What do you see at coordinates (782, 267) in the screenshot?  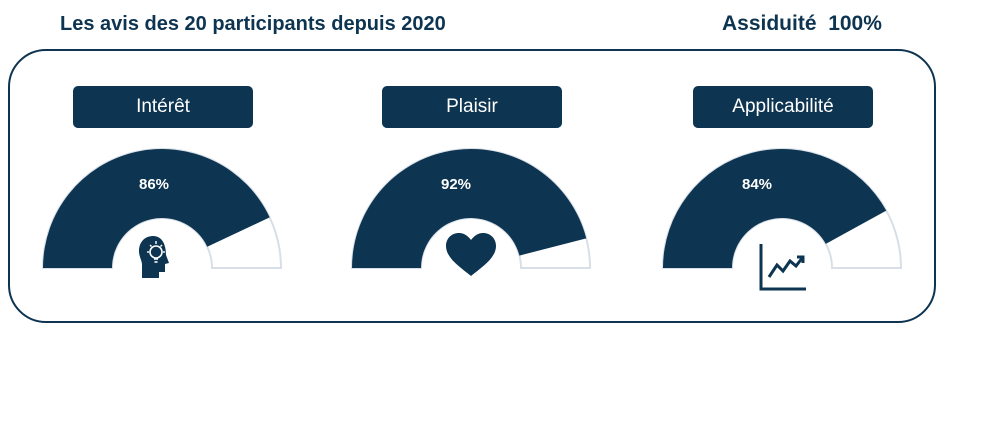 I see `trend-chart-icon` at bounding box center [782, 267].